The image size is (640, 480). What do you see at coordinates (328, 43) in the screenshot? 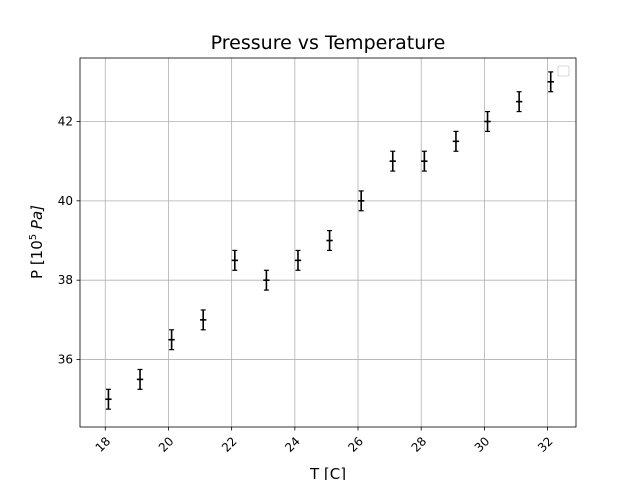
I see `chart-title: Pressure vs Temperature` at bounding box center [328, 43].